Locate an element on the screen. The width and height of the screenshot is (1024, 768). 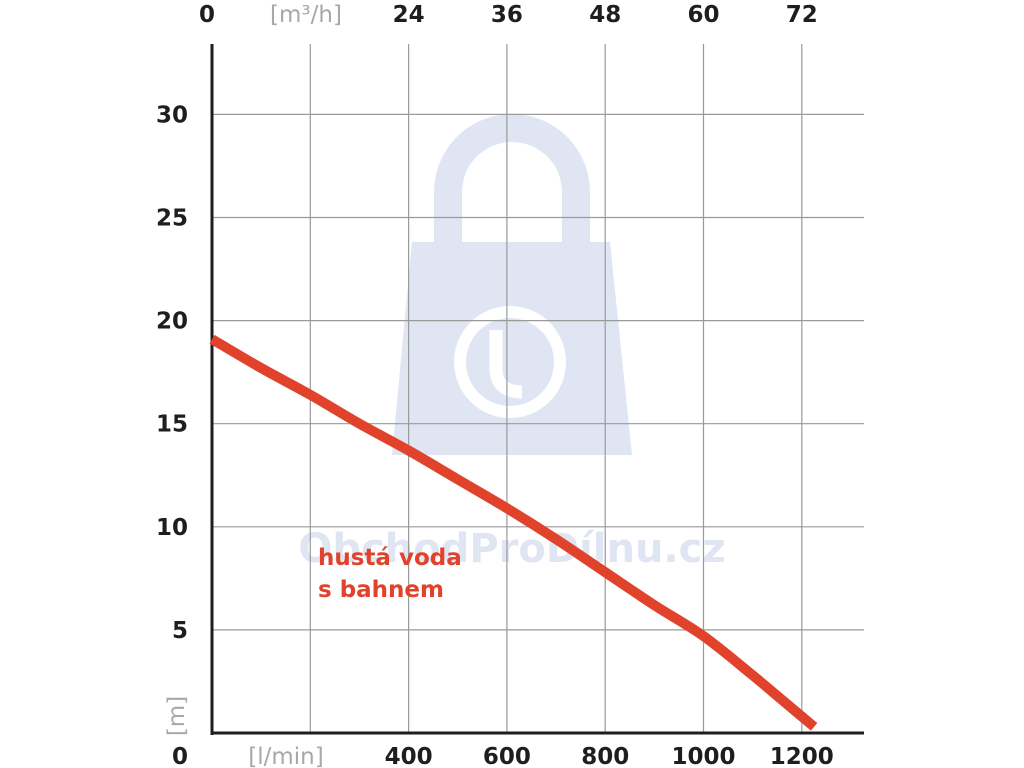
y-tick-label: 5 is located at coordinates (180, 631).